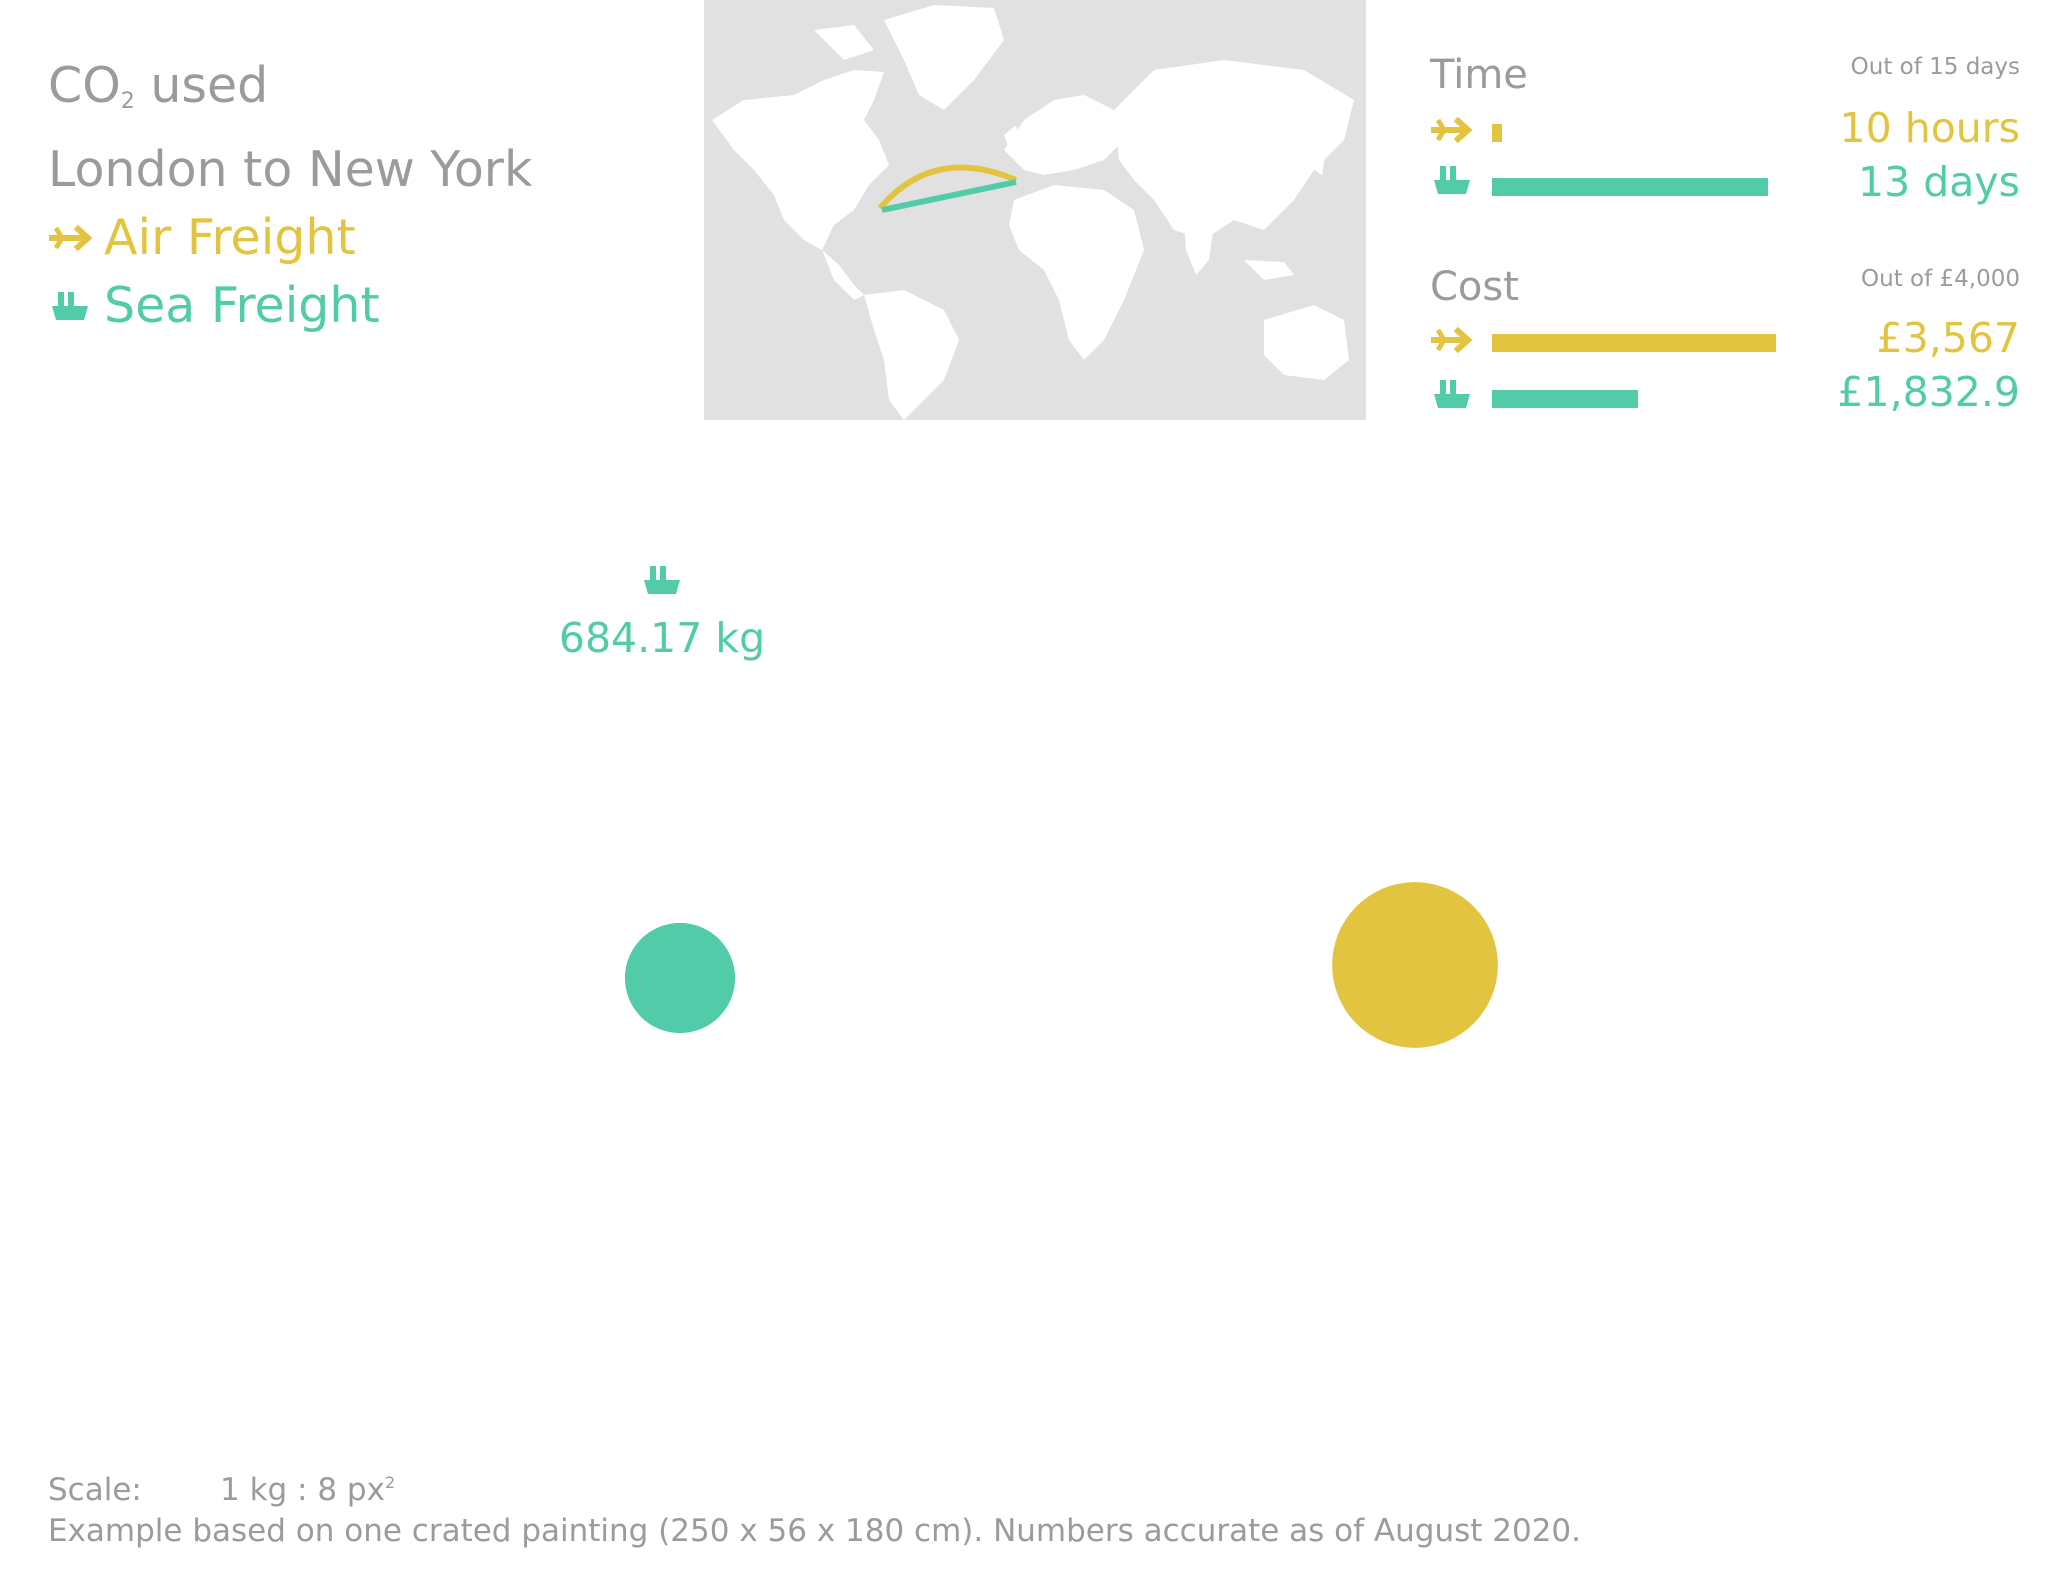 Image resolution: width=2048 pixels, height=1569 pixels. I want to click on sea-bubble-label: 684.17 kg, so click(662, 638).